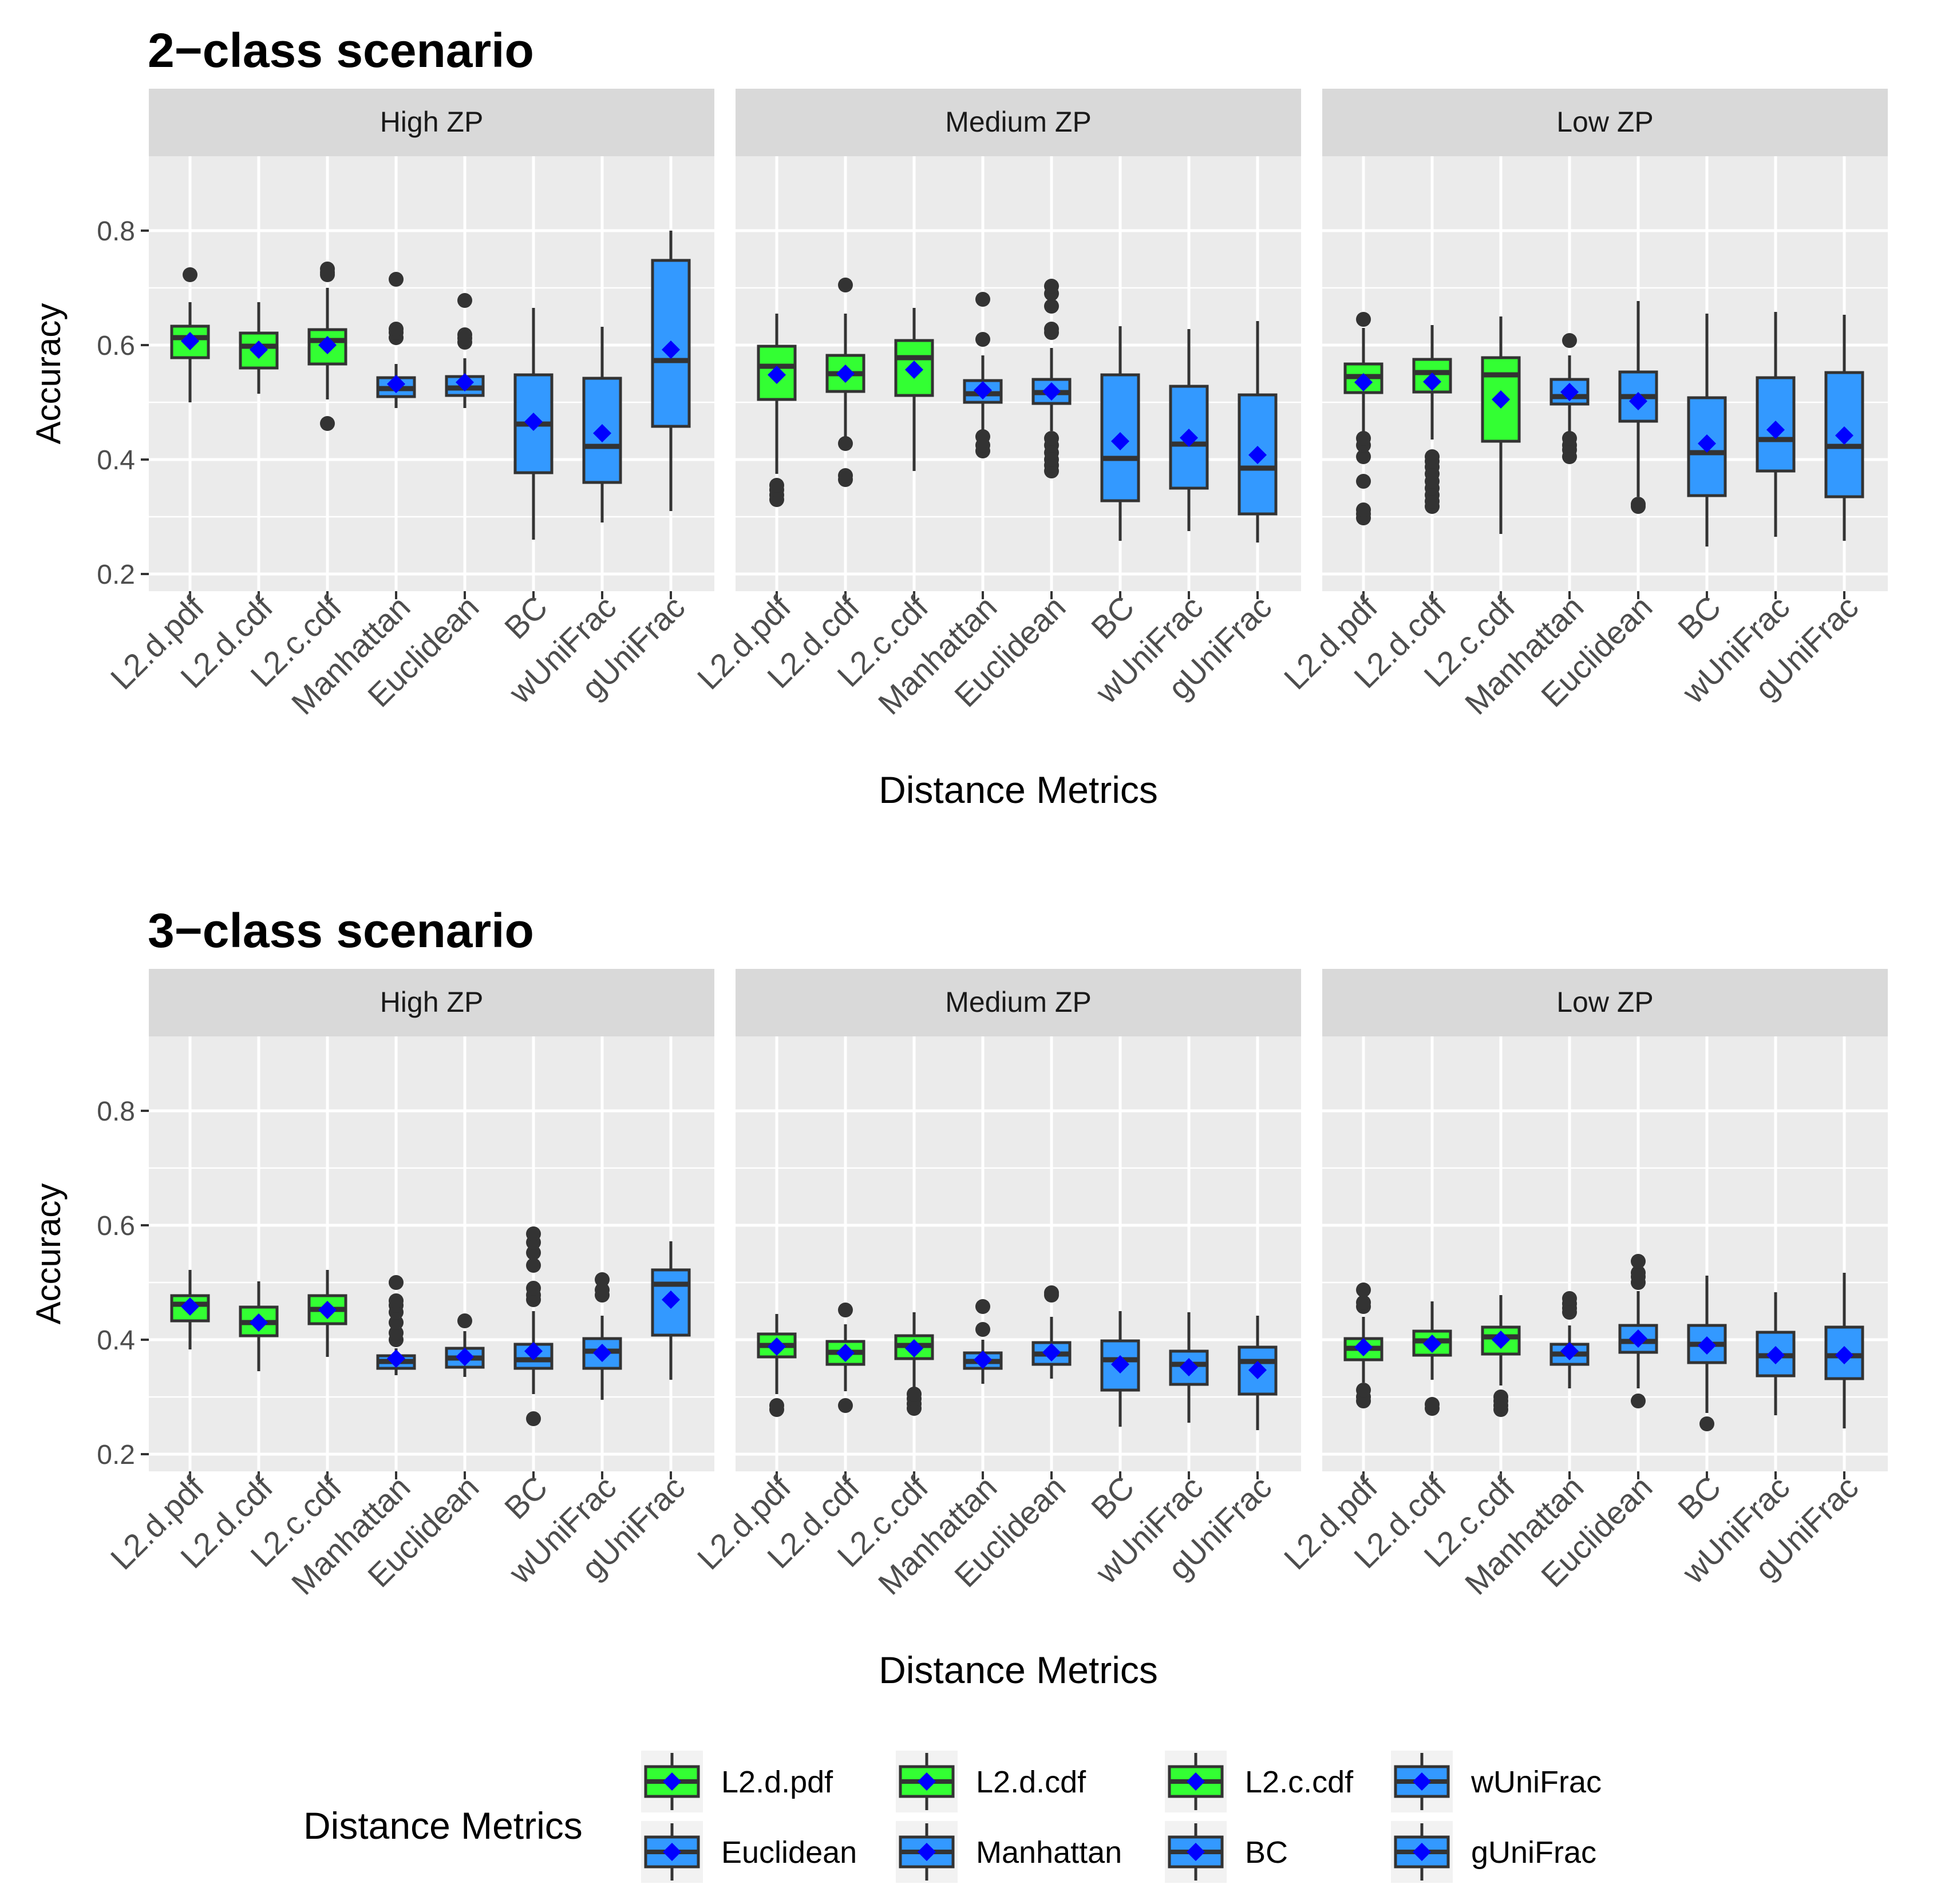  What do you see at coordinates (1049, 1852) in the screenshot?
I see `legend-label: Manhattan` at bounding box center [1049, 1852].